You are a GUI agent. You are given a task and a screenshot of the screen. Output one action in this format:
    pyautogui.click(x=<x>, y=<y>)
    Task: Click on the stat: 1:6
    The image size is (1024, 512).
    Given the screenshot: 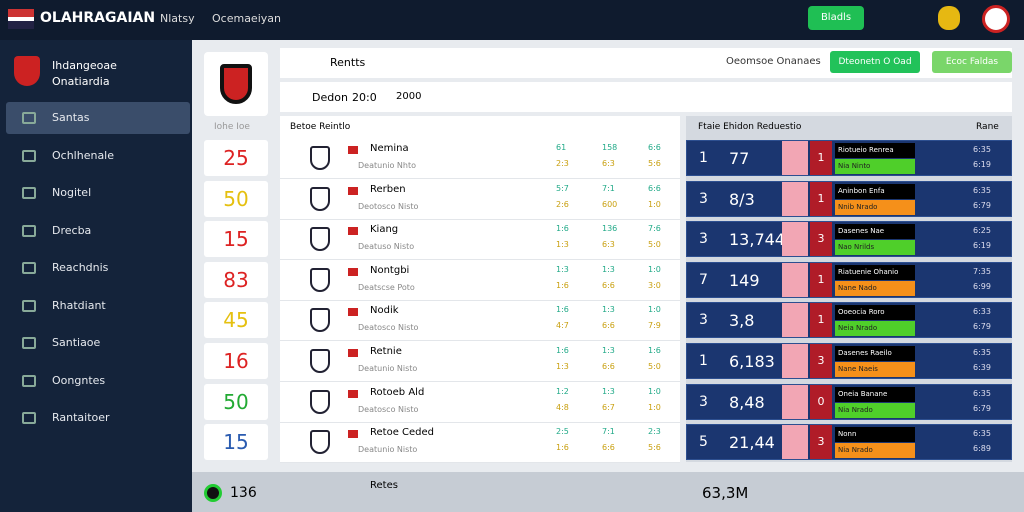 What is the action you would take?
    pyautogui.click(x=562, y=448)
    